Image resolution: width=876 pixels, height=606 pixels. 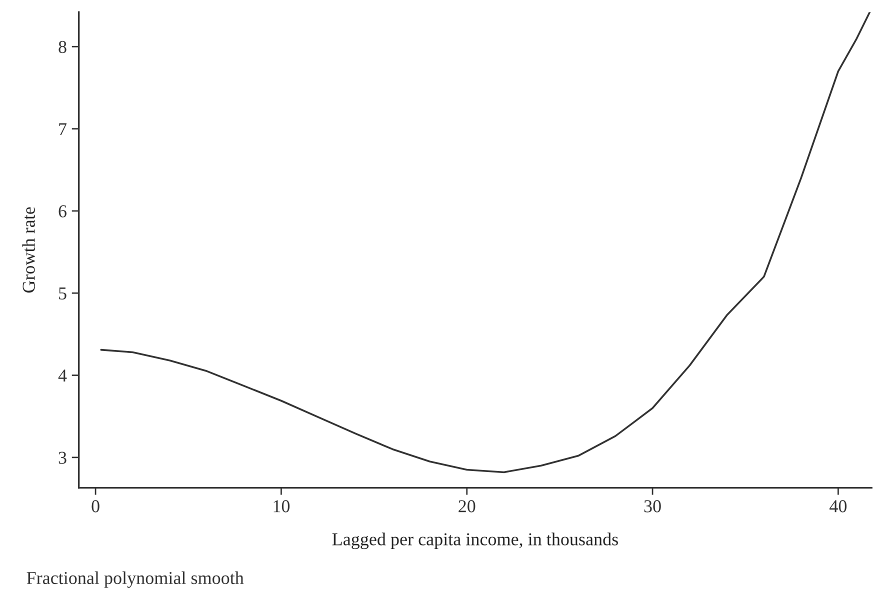 What do you see at coordinates (28, 250) in the screenshot?
I see `y-axis-title: Growth rate` at bounding box center [28, 250].